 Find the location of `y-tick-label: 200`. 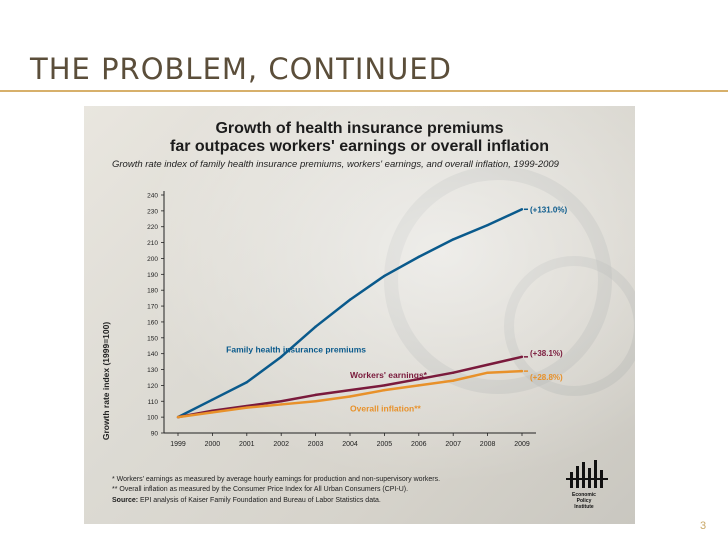

y-tick-label: 200 is located at coordinates (152, 259).